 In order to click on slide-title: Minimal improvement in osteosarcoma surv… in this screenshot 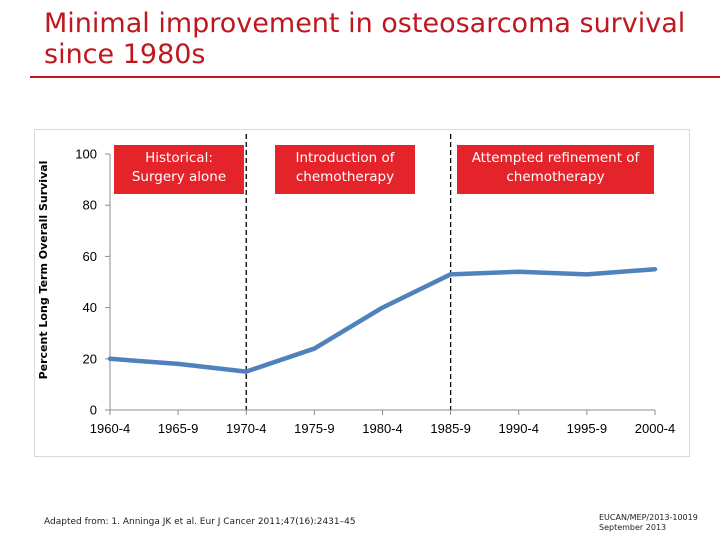, I will do `click(365, 39)`.